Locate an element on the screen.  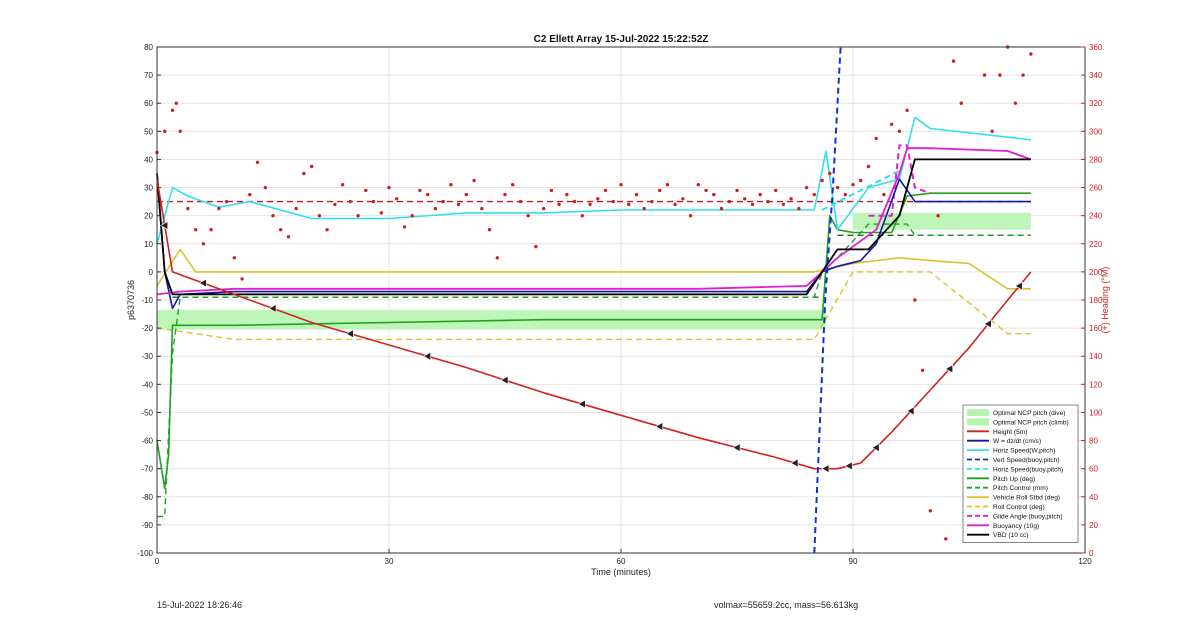
y2-tick-label: 100 is located at coordinates (1096, 412).